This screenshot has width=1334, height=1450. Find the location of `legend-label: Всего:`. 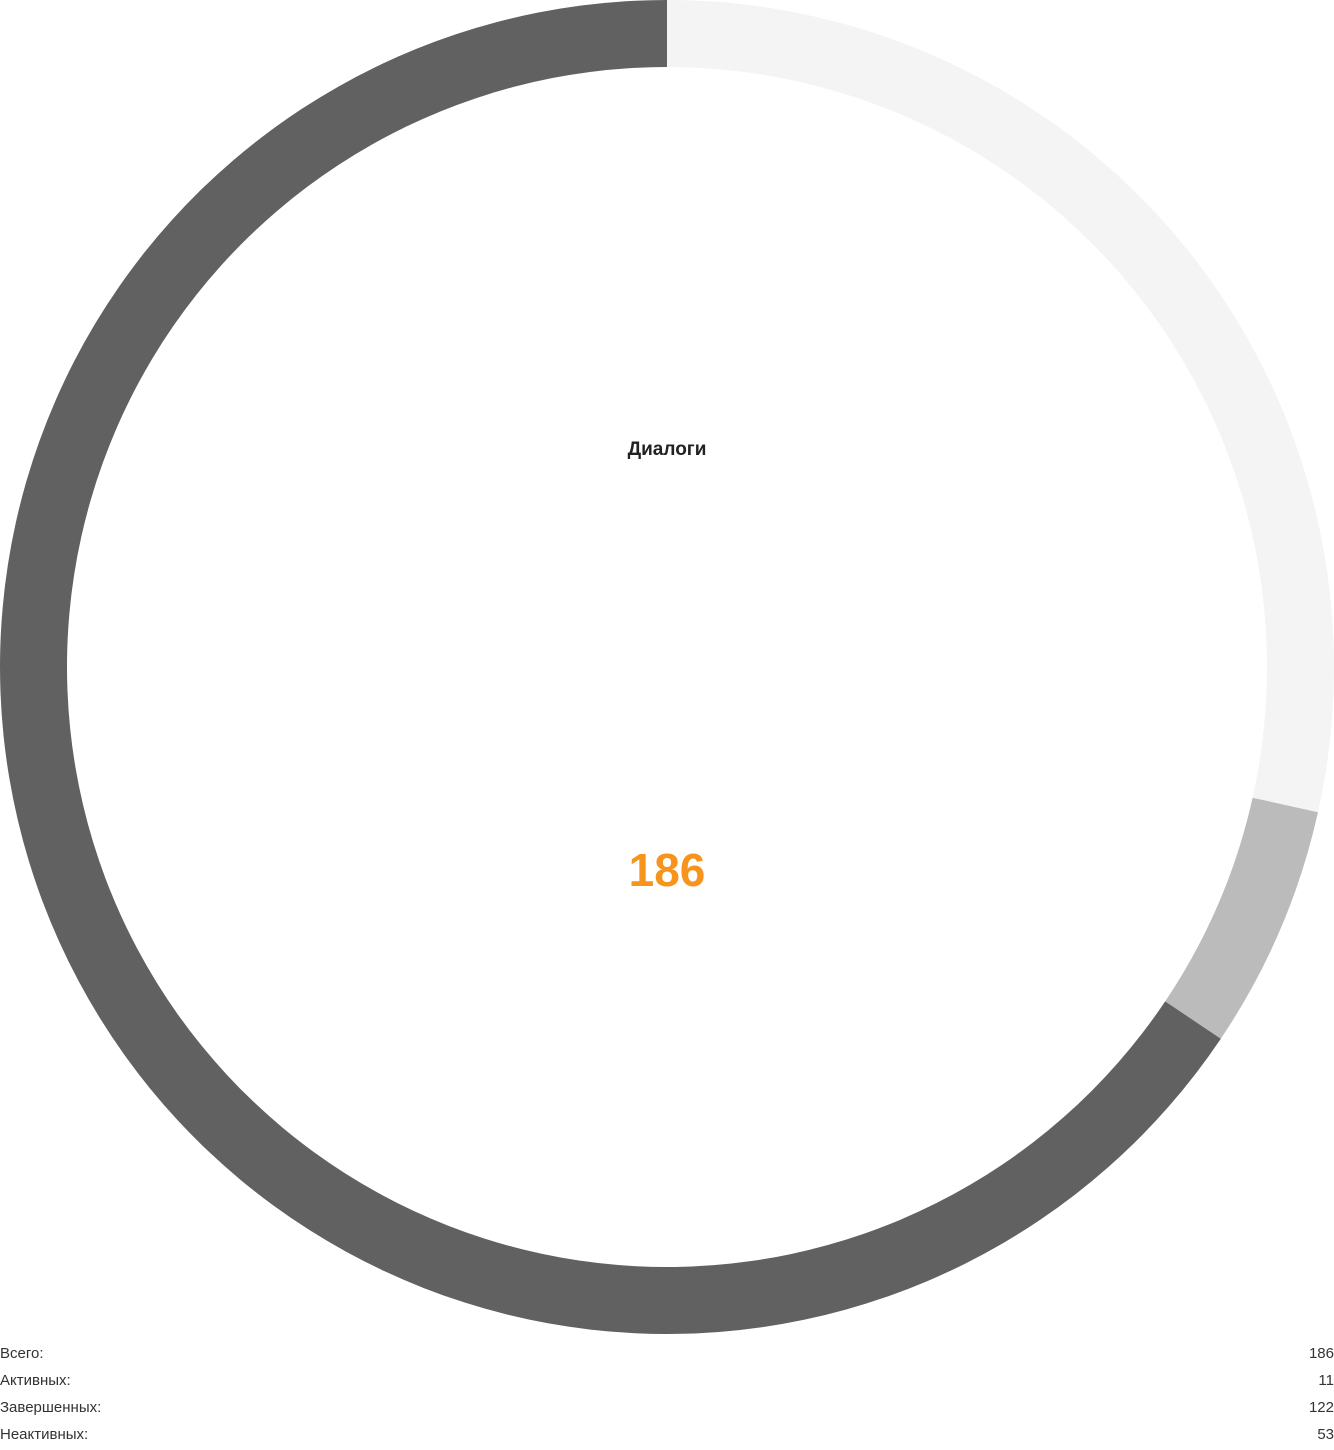

legend-label: Всего: is located at coordinates (22, 1353).